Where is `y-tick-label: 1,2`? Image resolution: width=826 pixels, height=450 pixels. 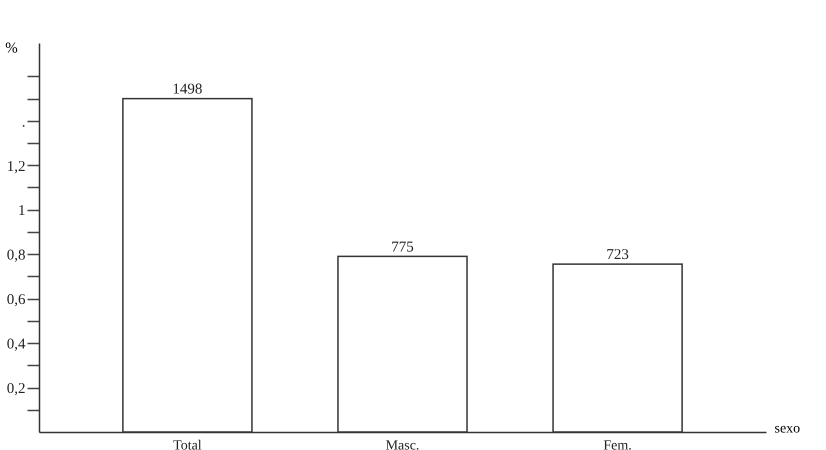
y-tick-label: 1,2 is located at coordinates (16, 166).